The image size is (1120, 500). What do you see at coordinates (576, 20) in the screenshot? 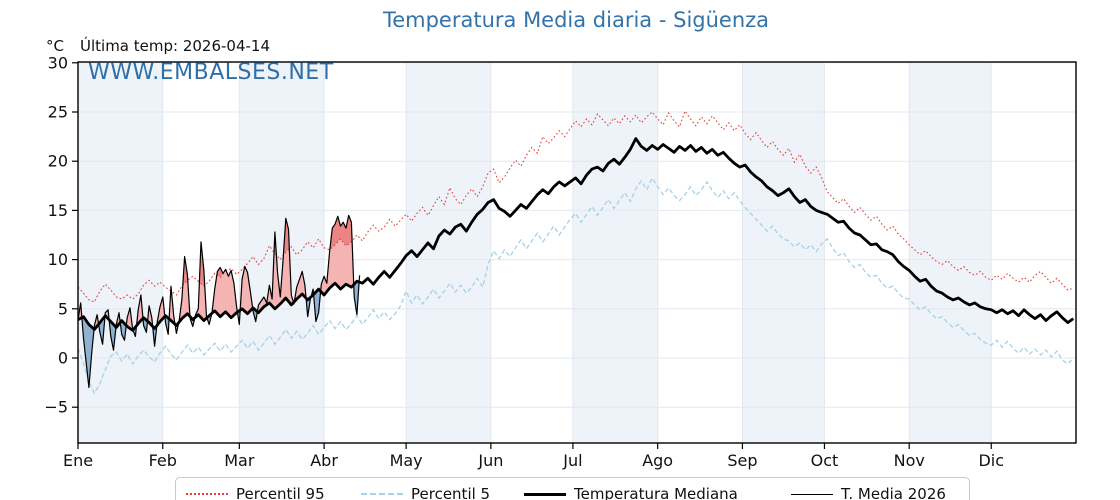
I see `page-title: Temperatura Media diaria - Sigüenza` at bounding box center [576, 20].